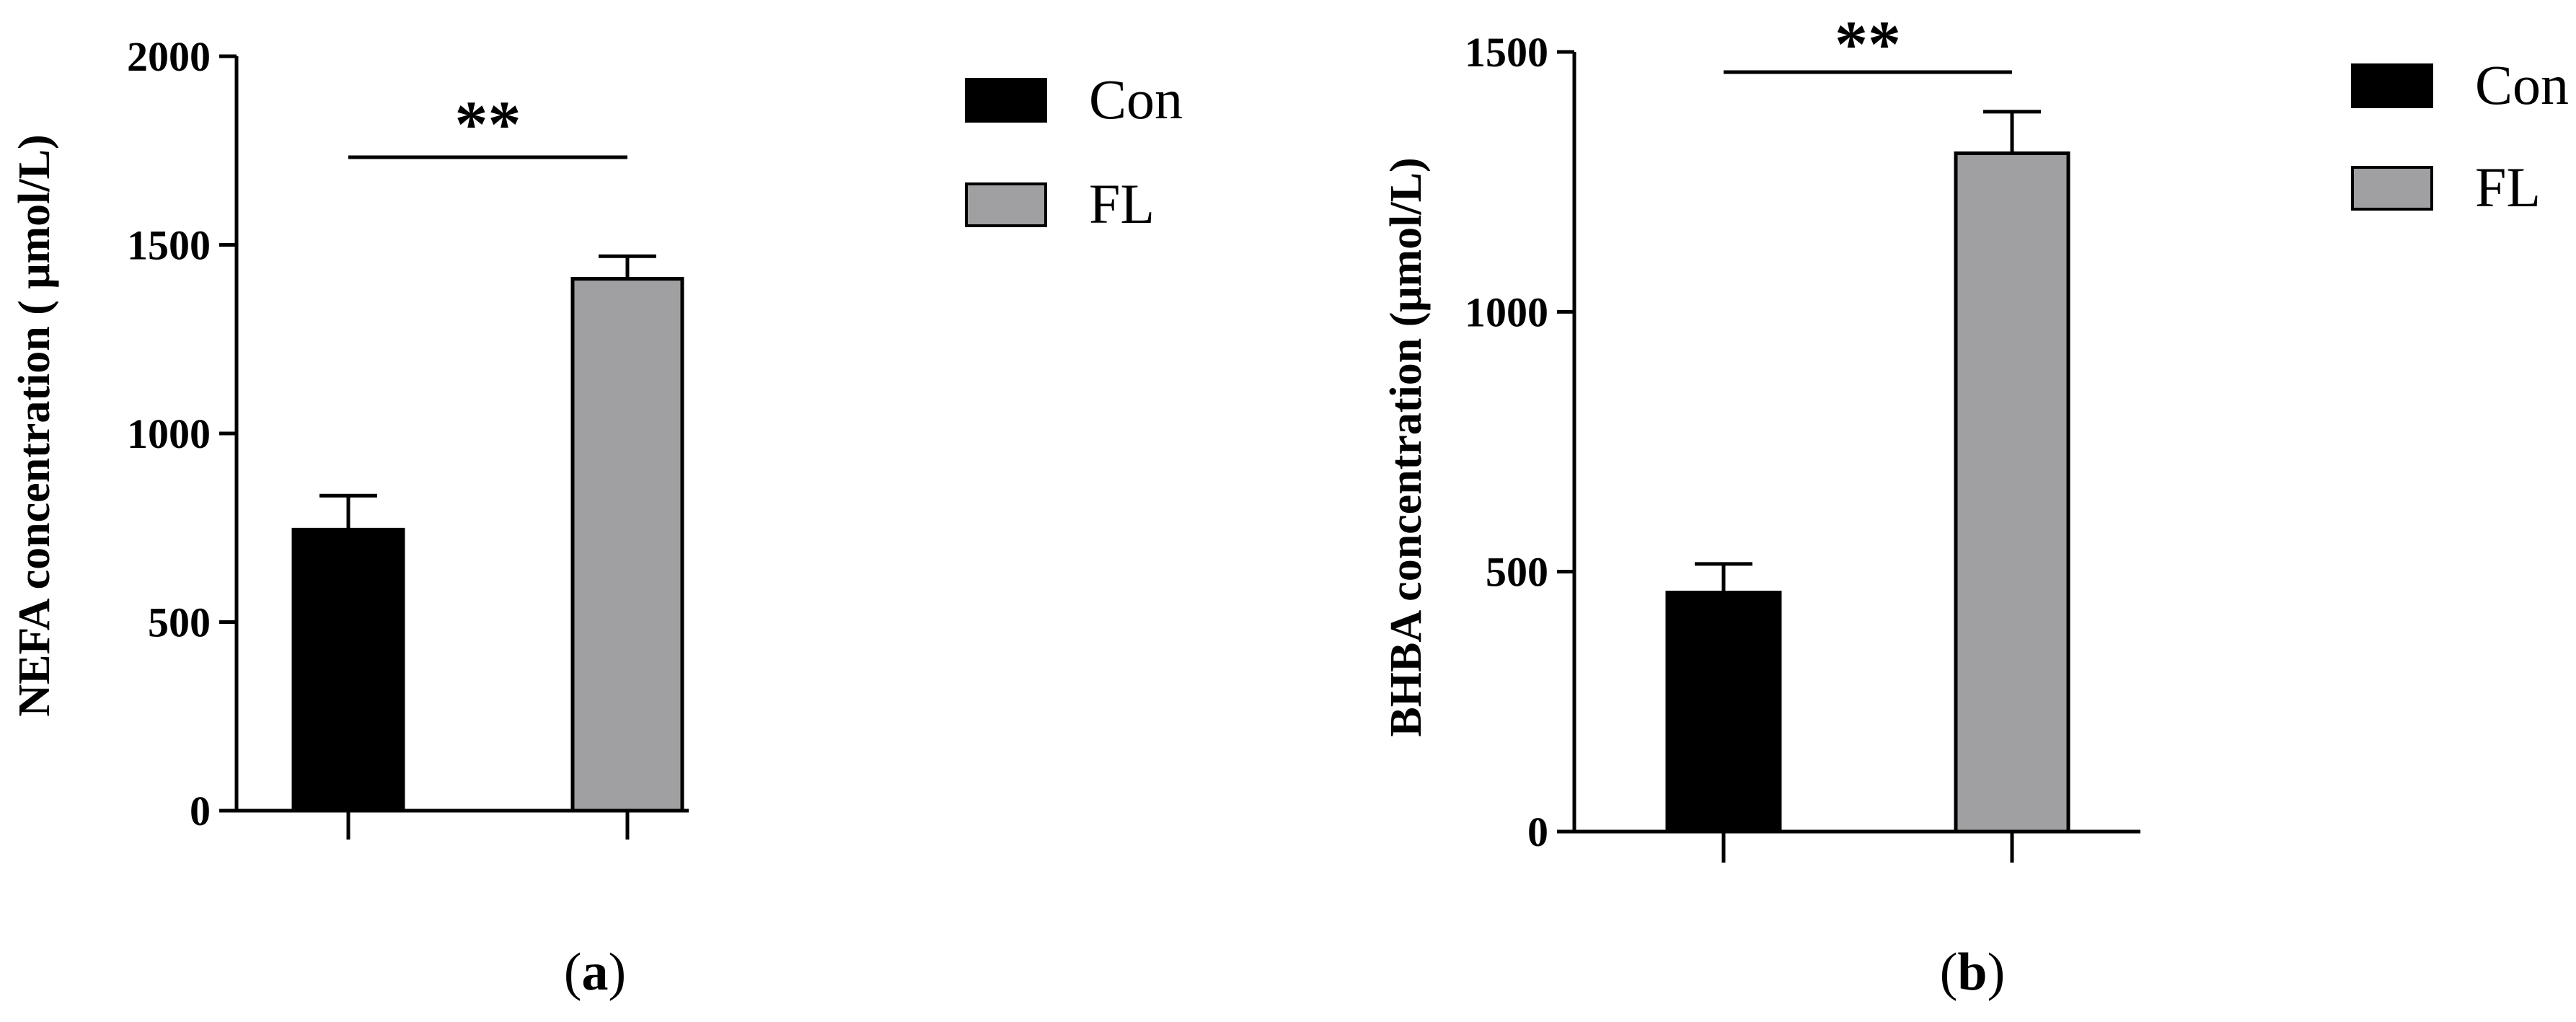  What do you see at coordinates (1506, 52) in the screenshot?
I see `panel-b-y-tick-label: 1500` at bounding box center [1506, 52].